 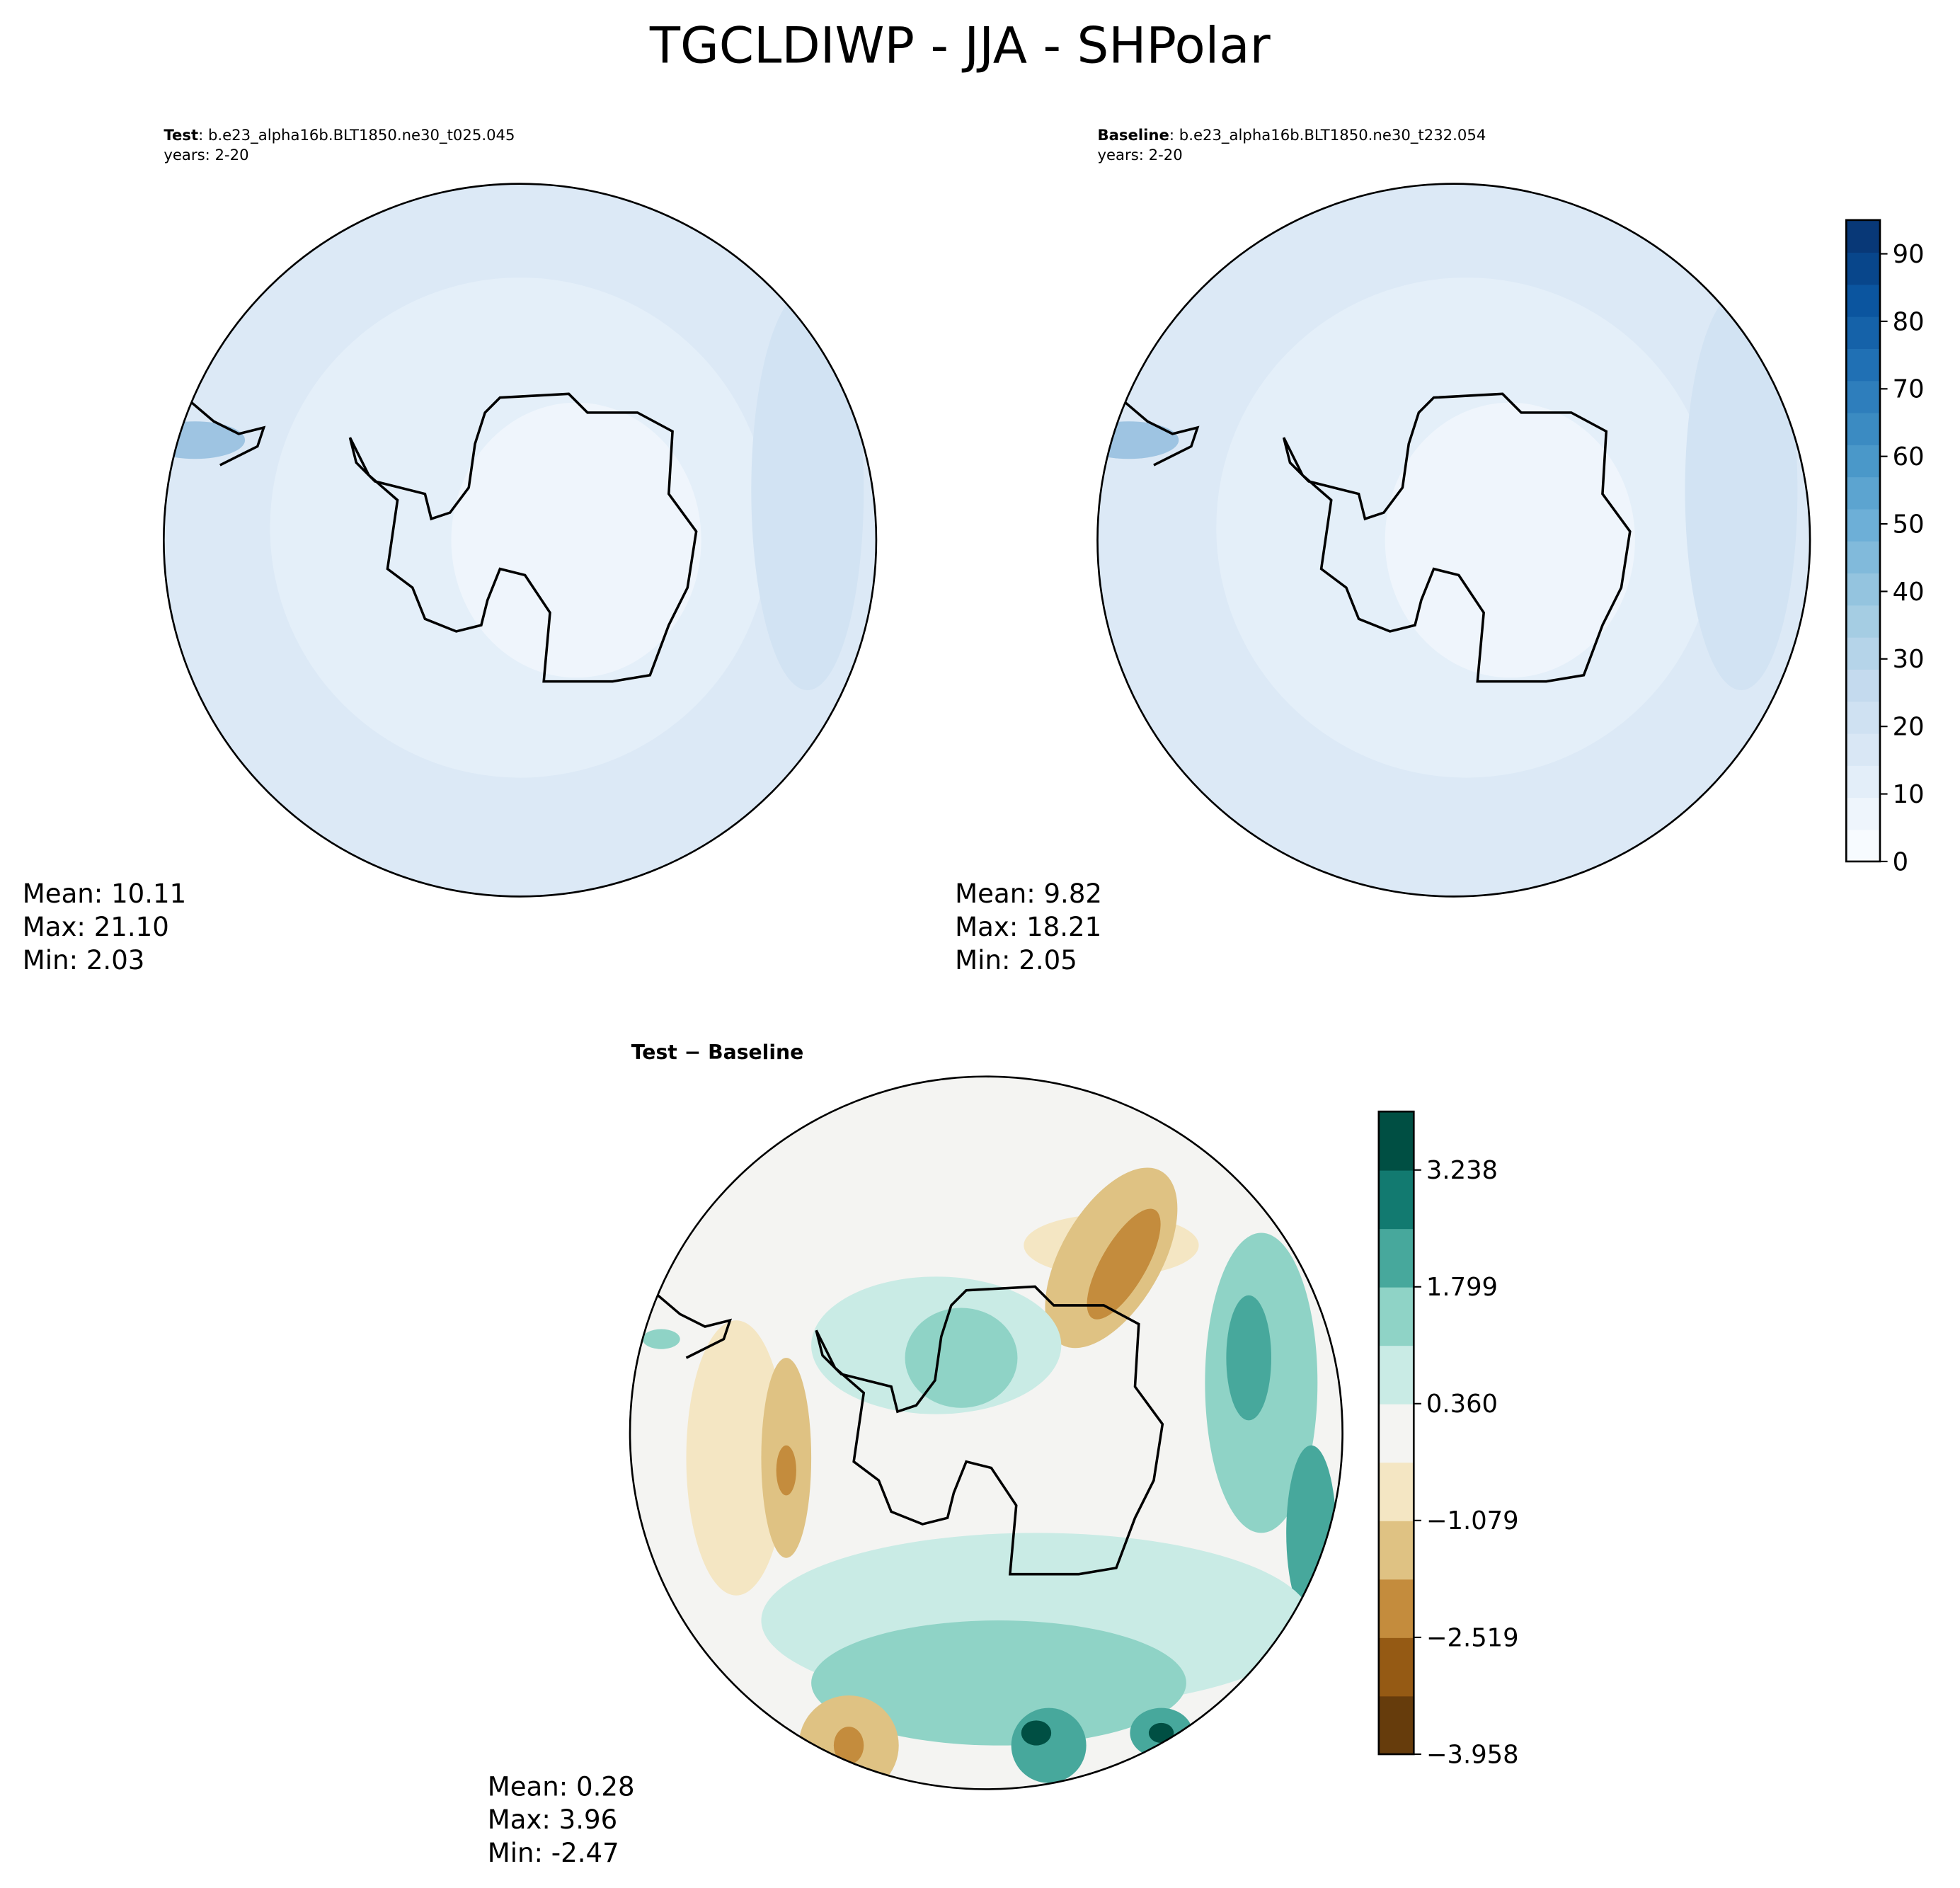 I want to click on panel-stat: Min: -2.47, so click(x=553, y=1853).